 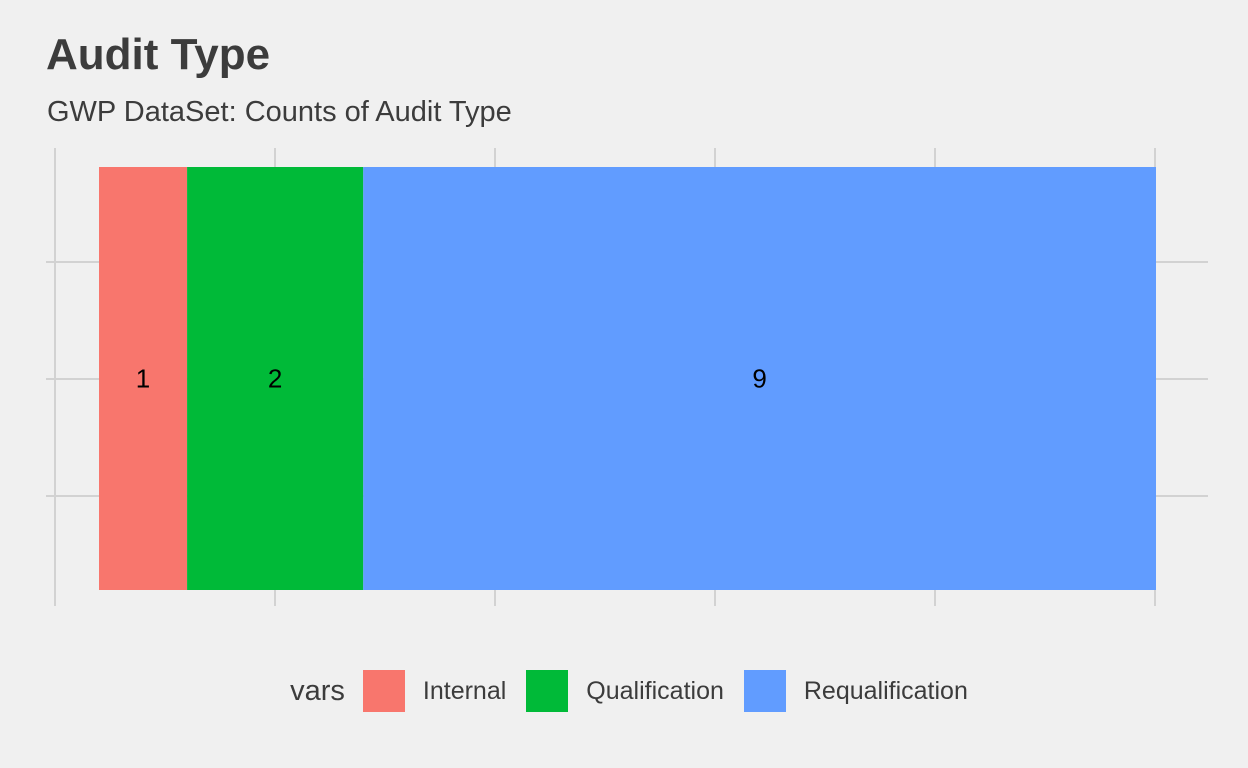 I want to click on legend-label-requalification: Requalification, so click(x=885, y=690).